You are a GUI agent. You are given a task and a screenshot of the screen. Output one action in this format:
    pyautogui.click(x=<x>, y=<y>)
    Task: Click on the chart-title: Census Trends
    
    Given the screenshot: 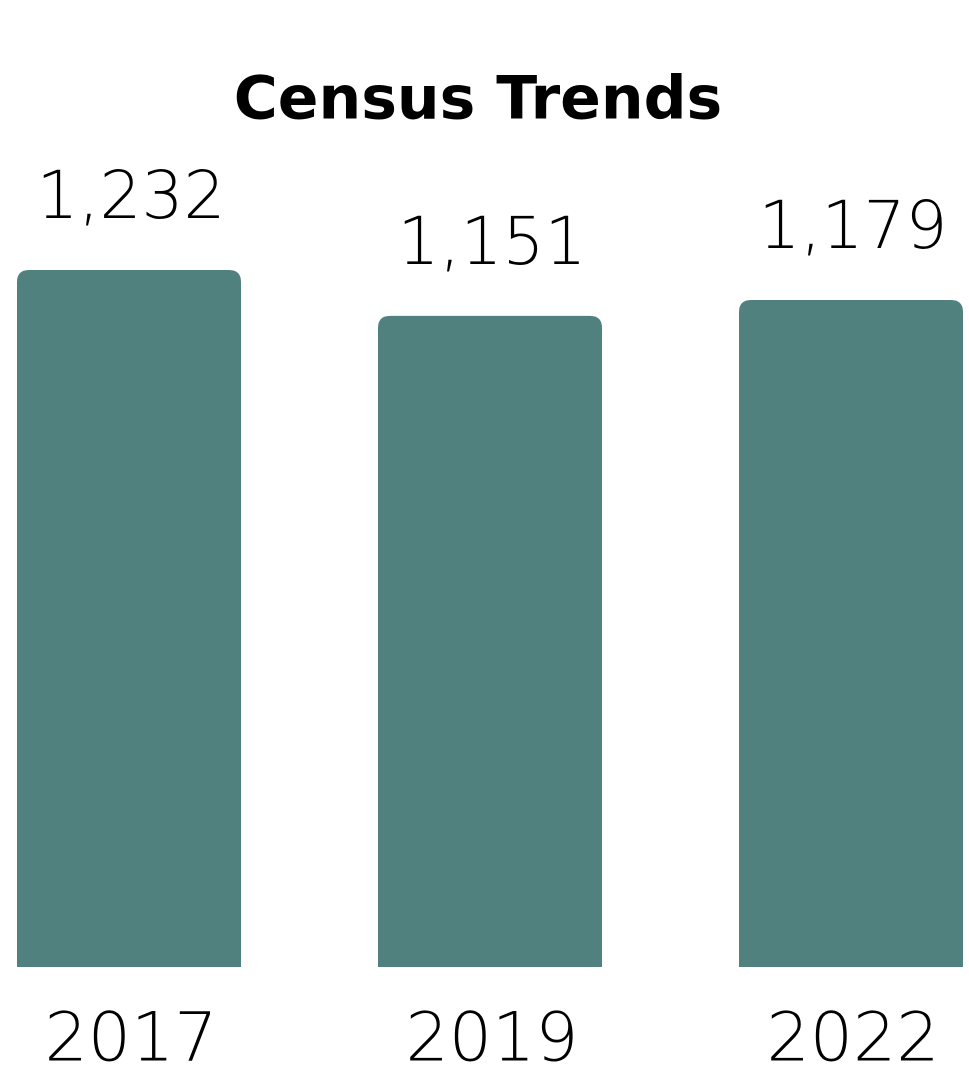 What is the action you would take?
    pyautogui.click(x=478, y=99)
    